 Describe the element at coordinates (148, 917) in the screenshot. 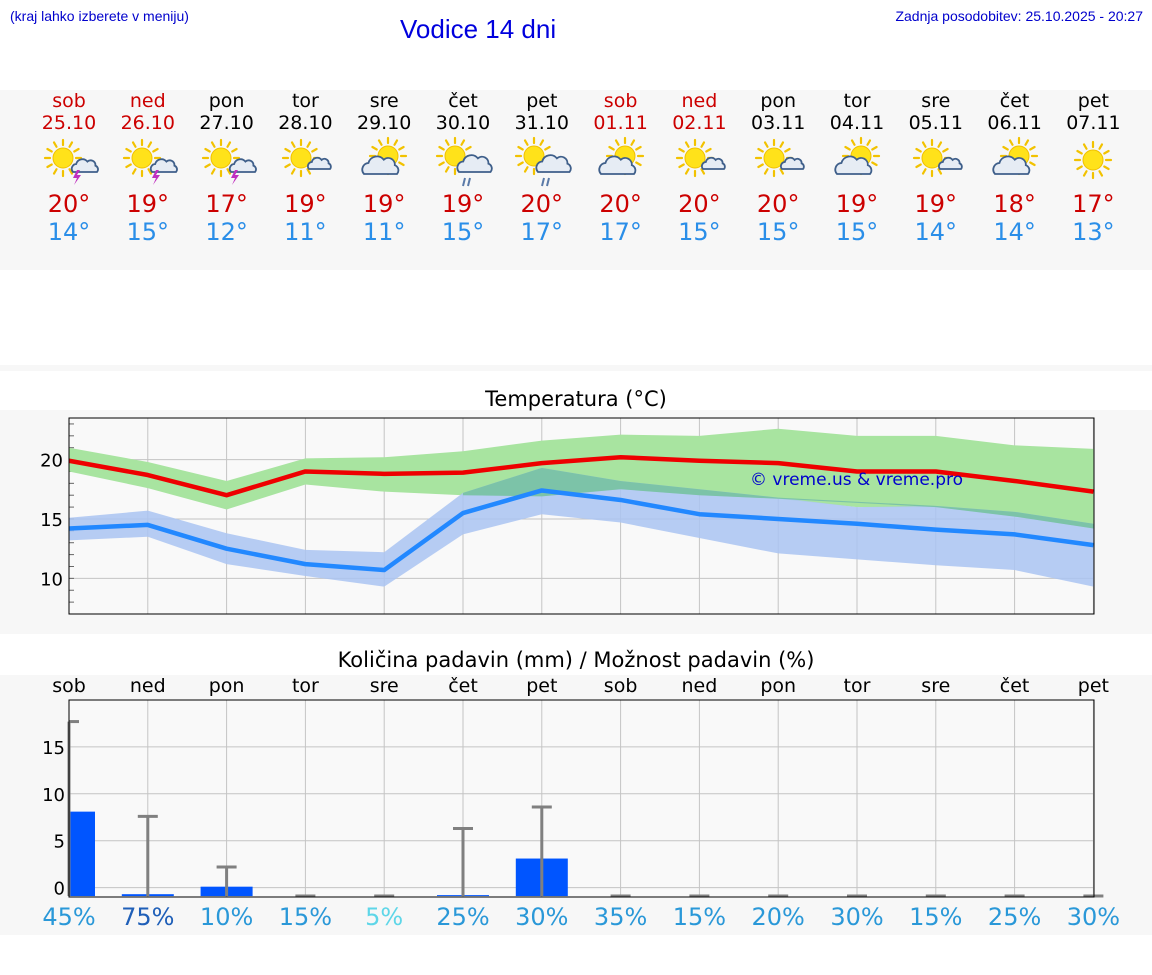

I see `precipitation-probability: 75%` at that location.